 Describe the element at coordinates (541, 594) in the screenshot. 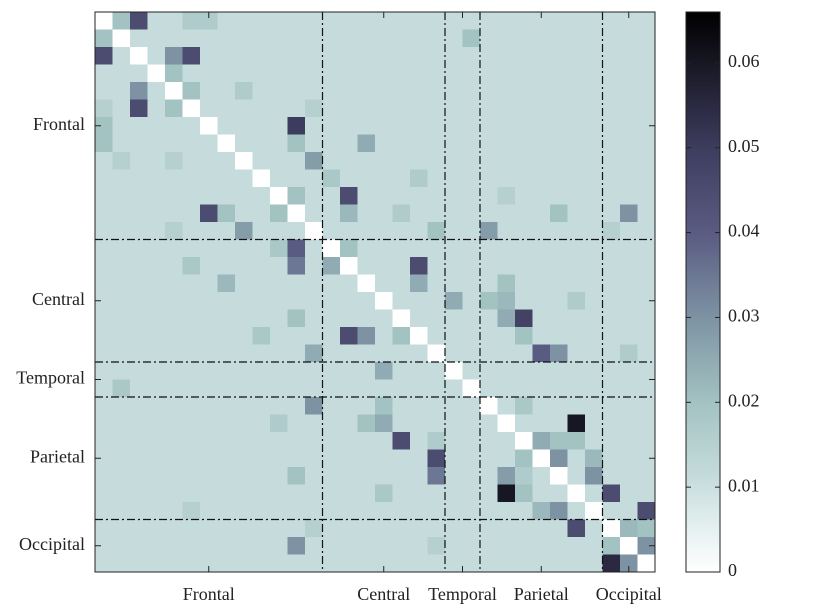

I see `x-tick-label: Parietal` at that location.